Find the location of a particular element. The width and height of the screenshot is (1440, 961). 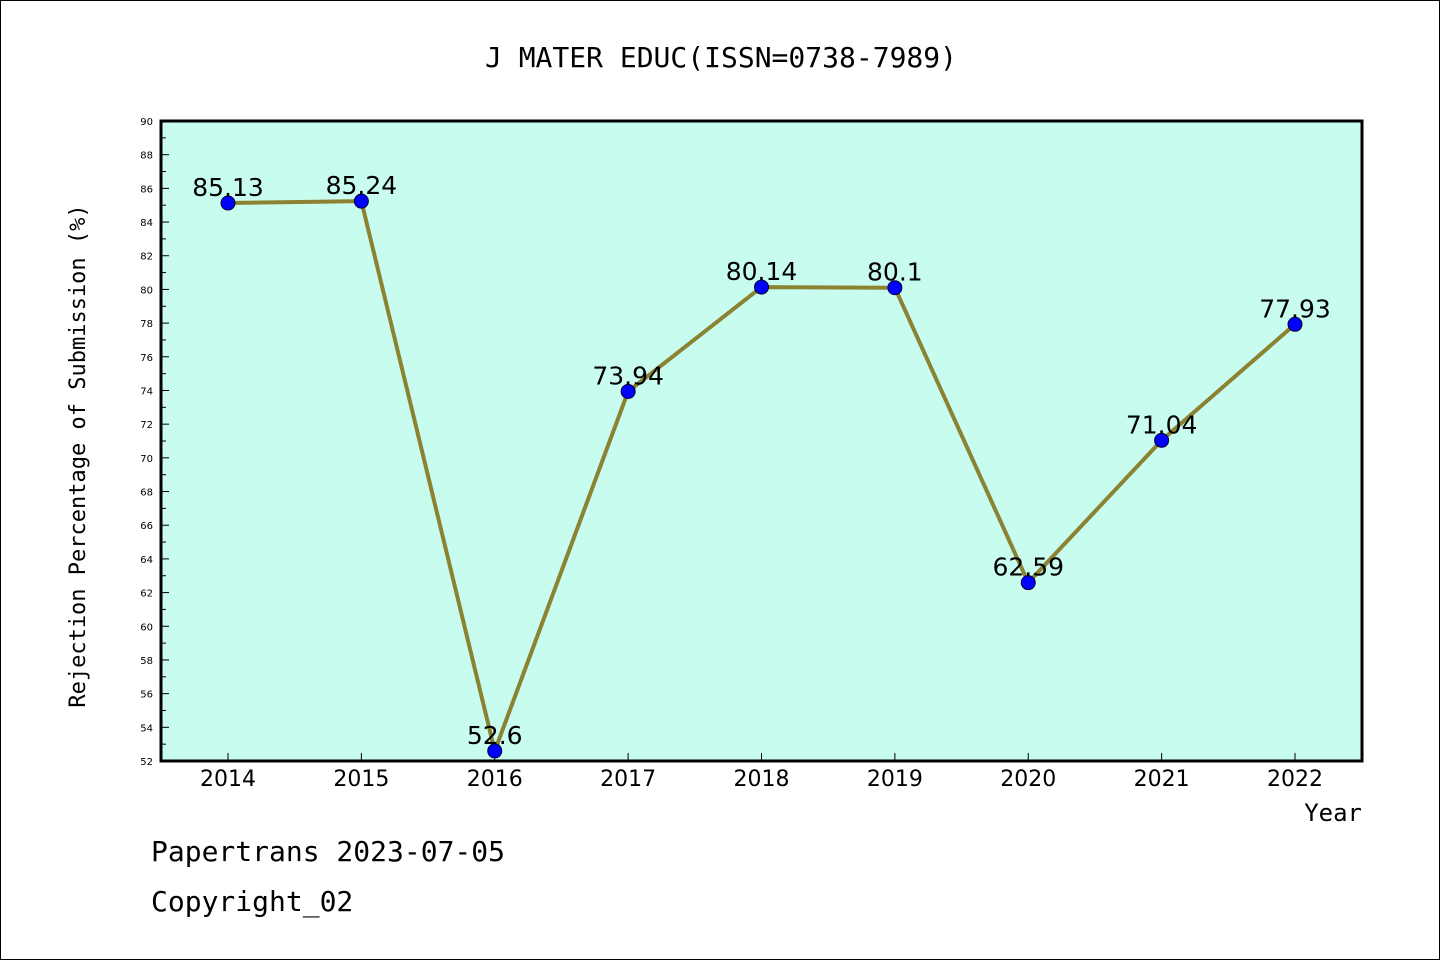

y-tick-label: 66 is located at coordinates (146, 526).